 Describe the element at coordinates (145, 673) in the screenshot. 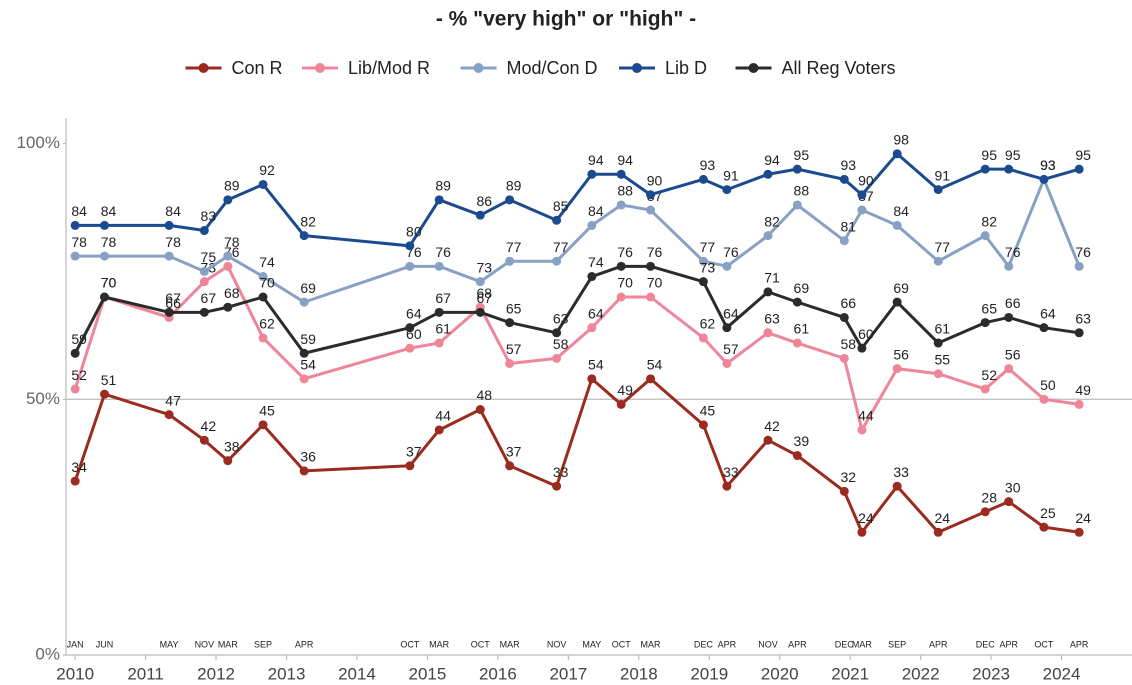

I see `x-tick-label: 2011` at that location.